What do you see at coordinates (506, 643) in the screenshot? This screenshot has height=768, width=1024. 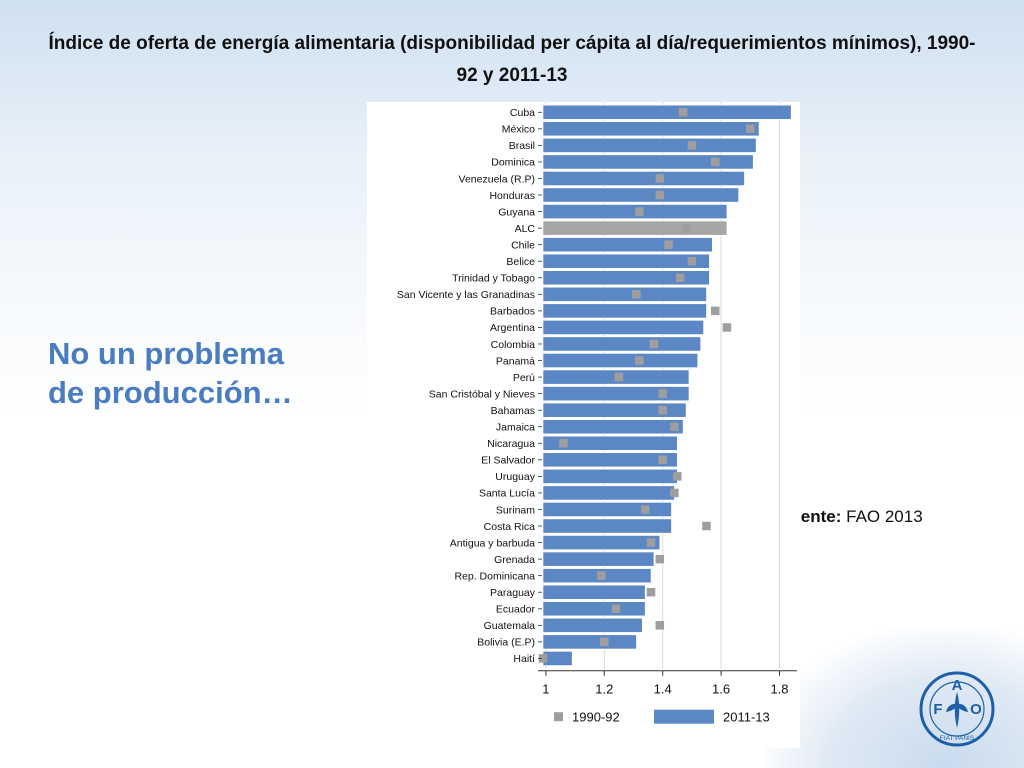 I see `category-label: Bolivia (E.P)` at bounding box center [506, 643].